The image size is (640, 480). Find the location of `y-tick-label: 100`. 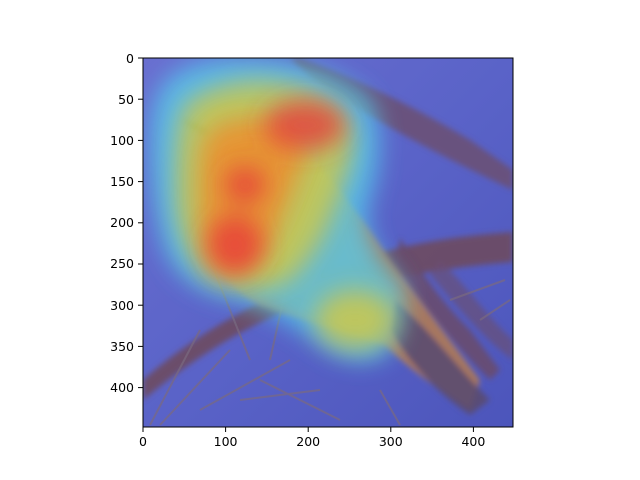

y-tick-label: 100 is located at coordinates (122, 140).